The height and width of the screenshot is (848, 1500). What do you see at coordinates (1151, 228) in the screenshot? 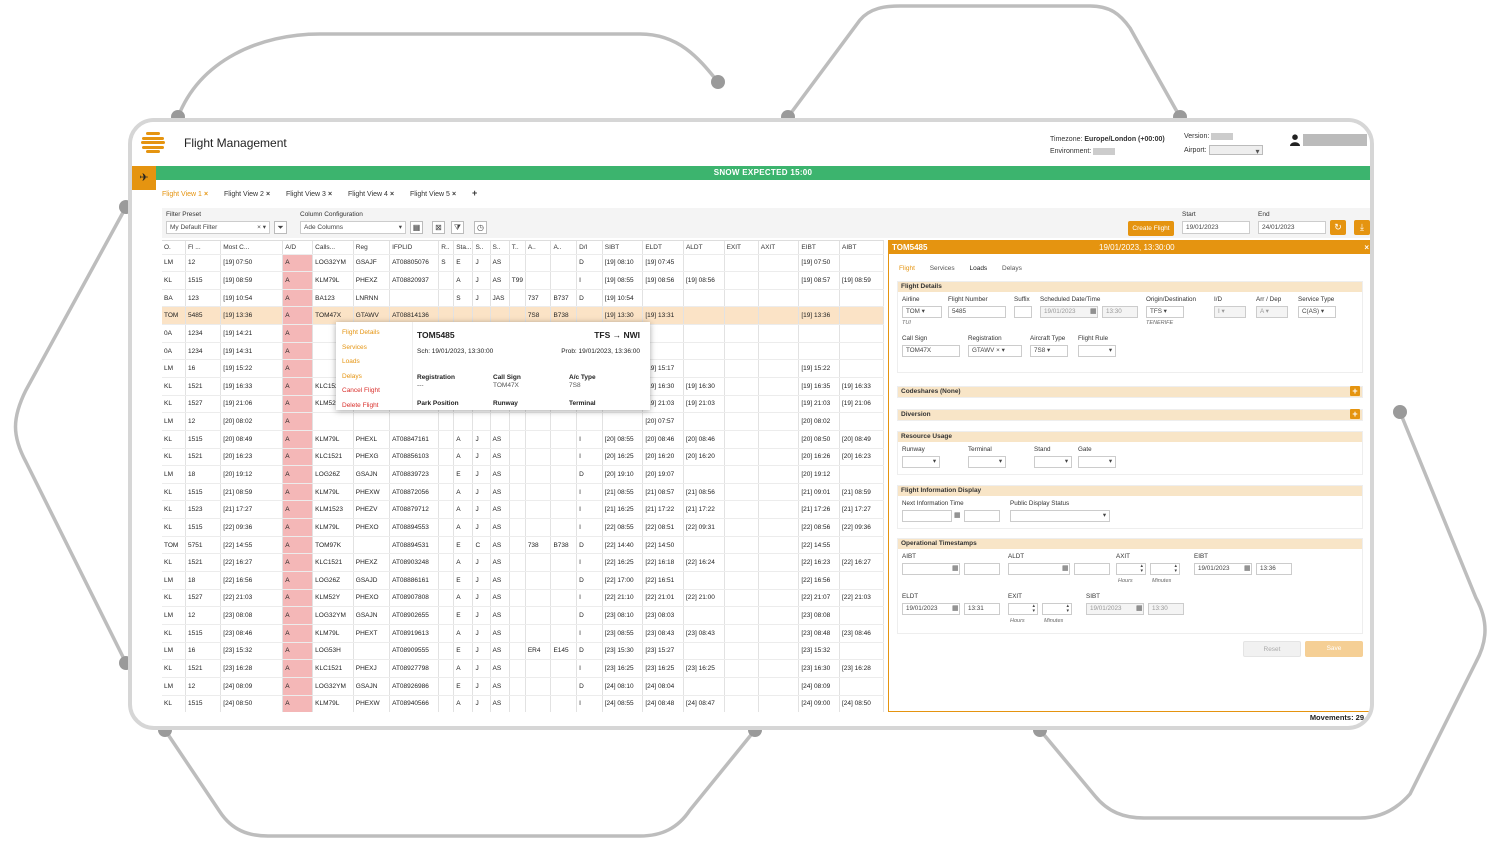
I see `create-flight-button: Create Flight` at bounding box center [1151, 228].